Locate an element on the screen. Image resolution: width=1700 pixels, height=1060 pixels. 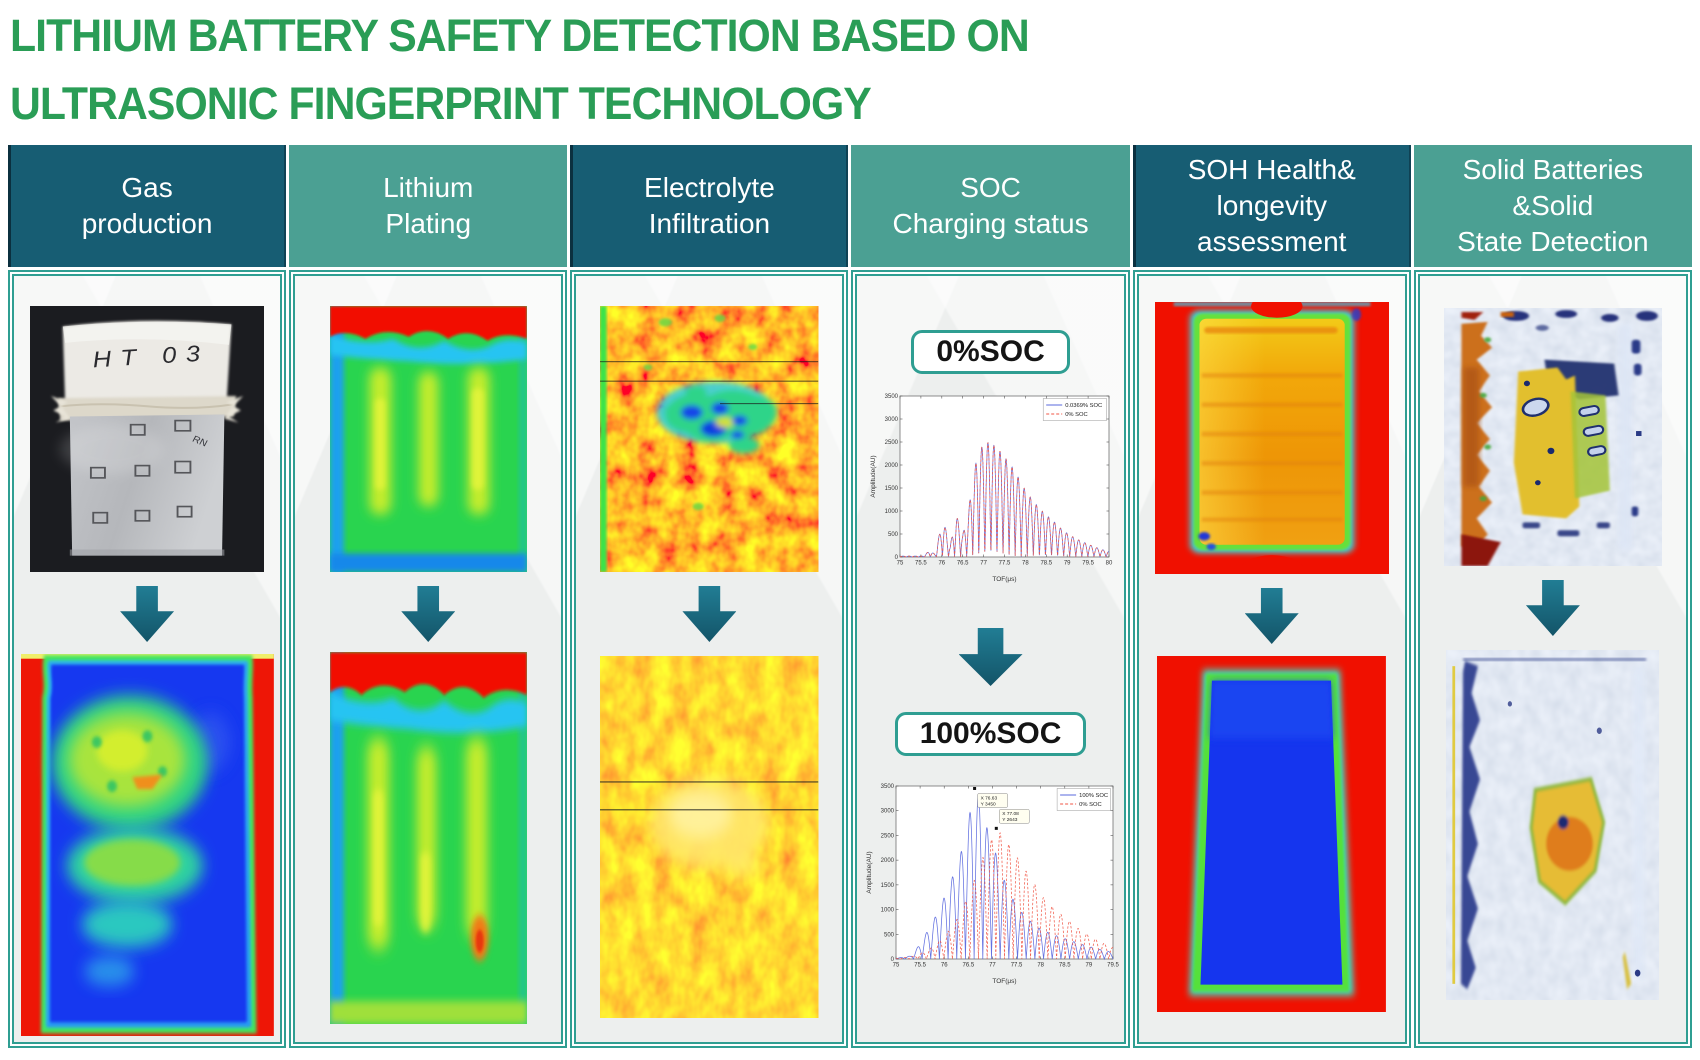
lithium-plating-heatmap-before is located at coordinates (428, 439).